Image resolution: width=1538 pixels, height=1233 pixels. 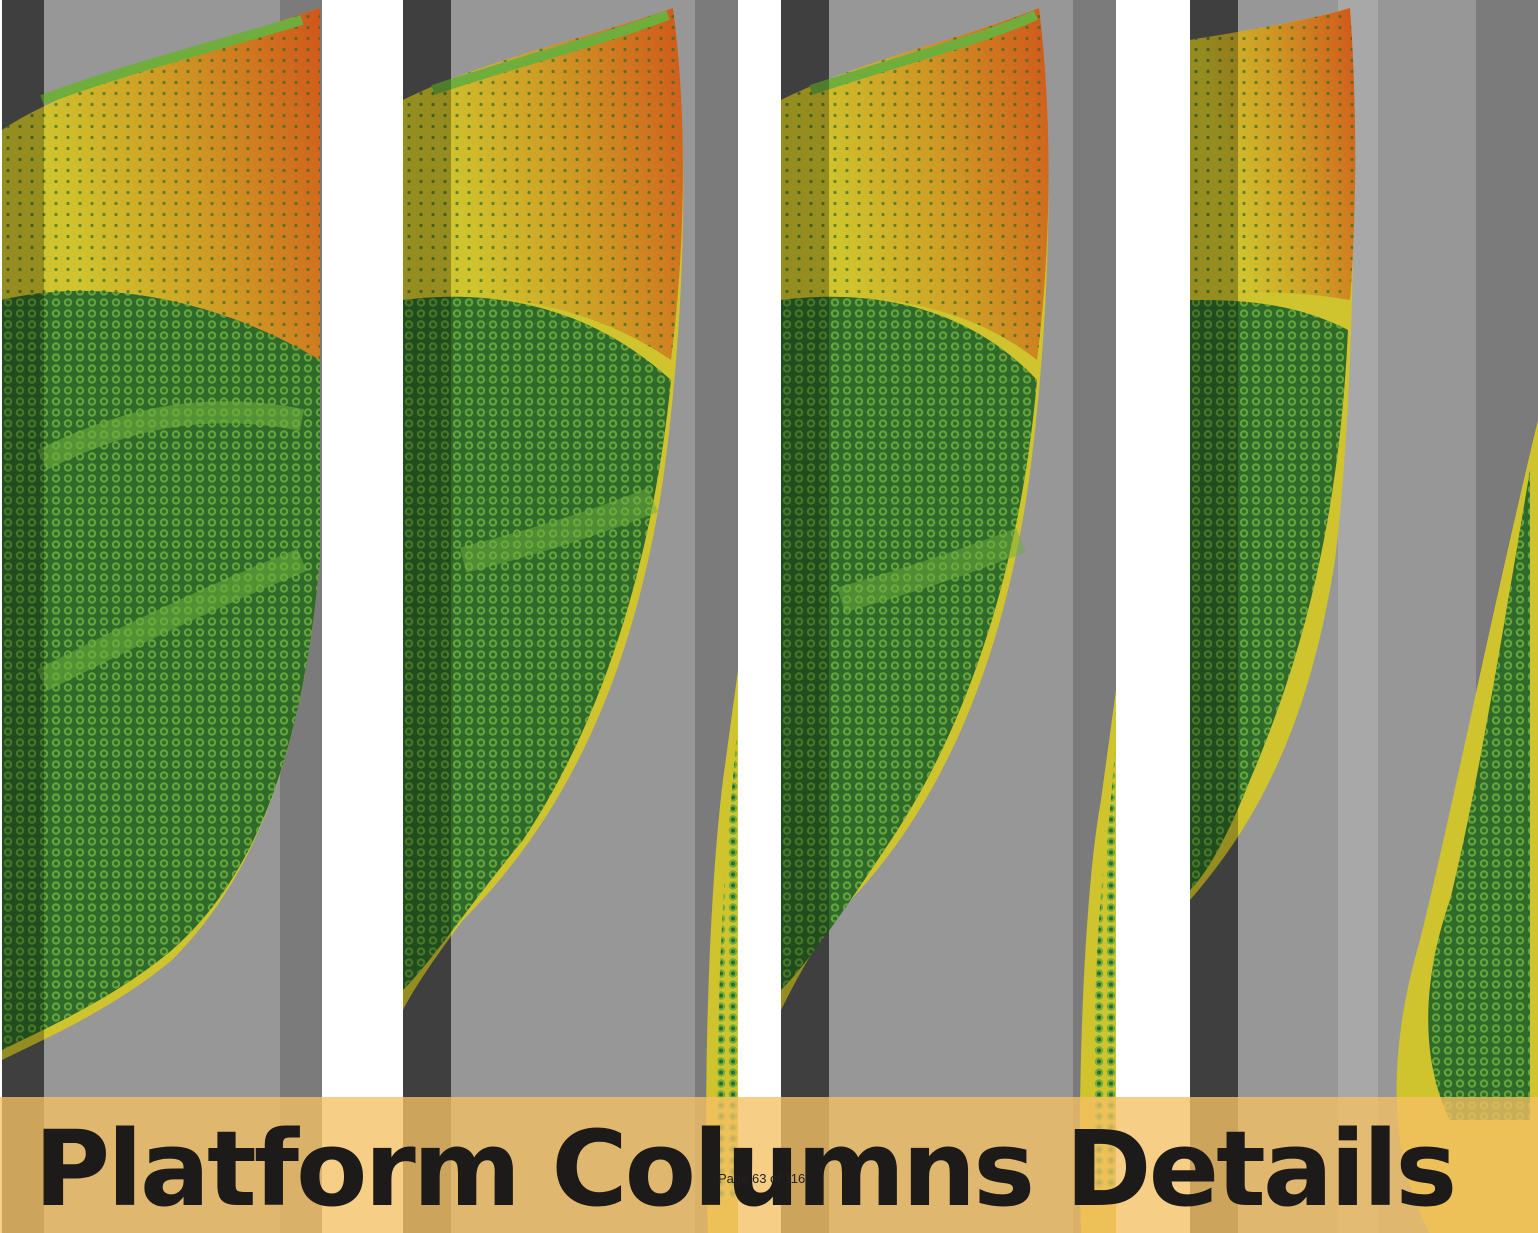 I want to click on page-title: Platform Columns Details, so click(x=745, y=1169).